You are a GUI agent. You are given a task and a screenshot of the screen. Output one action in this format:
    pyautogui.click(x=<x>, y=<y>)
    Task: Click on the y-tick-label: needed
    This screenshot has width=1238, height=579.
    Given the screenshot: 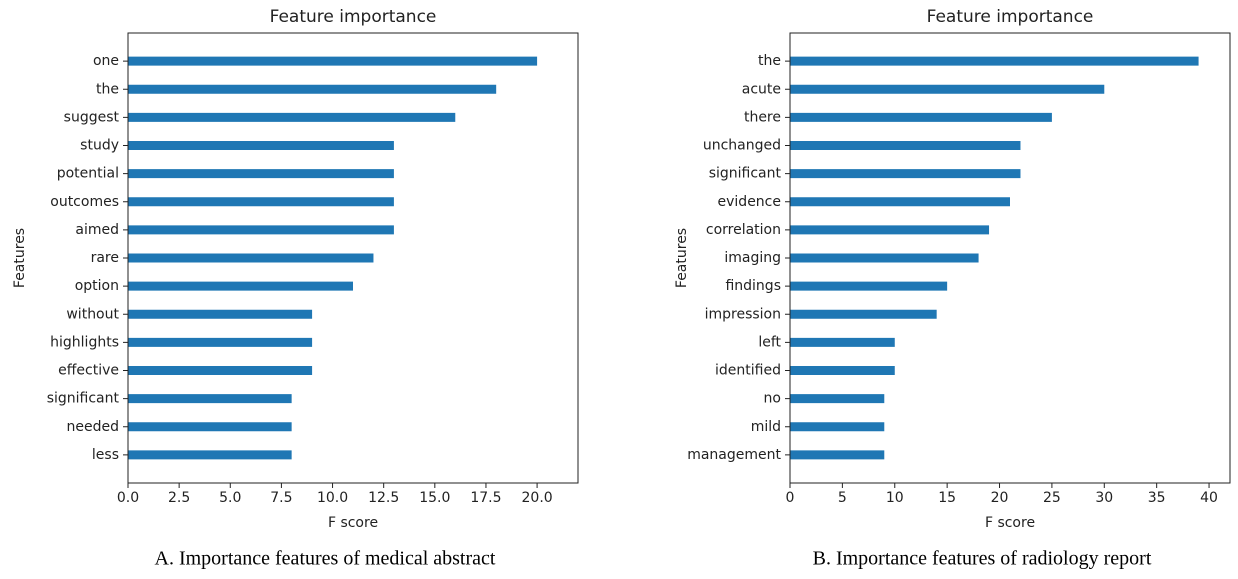 What is the action you would take?
    pyautogui.click(x=93, y=427)
    